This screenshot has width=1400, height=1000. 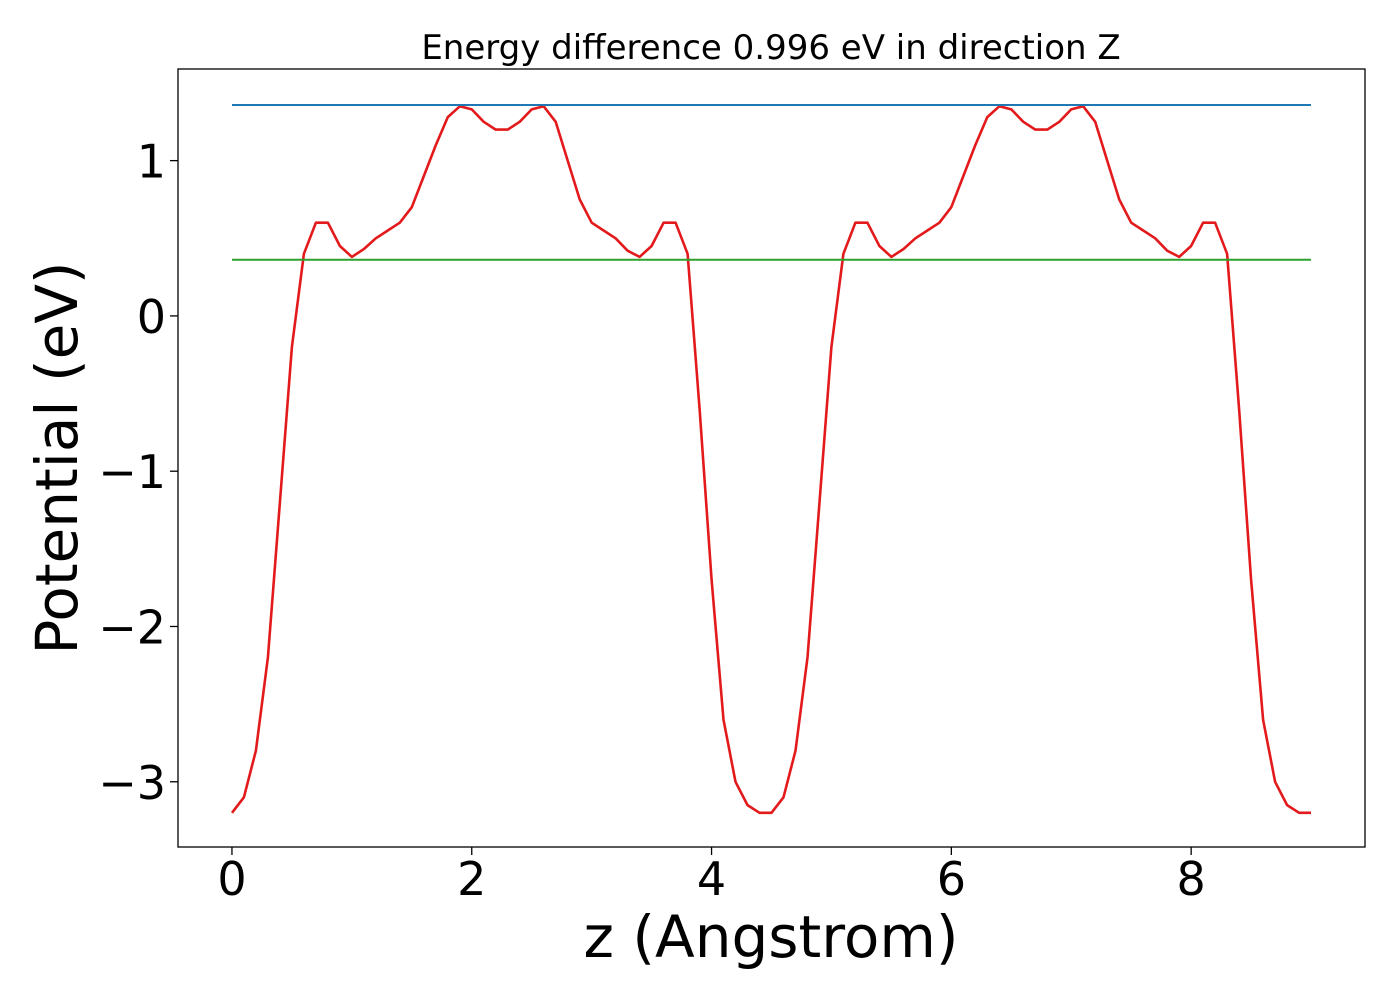 What do you see at coordinates (151, 162) in the screenshot?
I see `y-tick-label: 1` at bounding box center [151, 162].